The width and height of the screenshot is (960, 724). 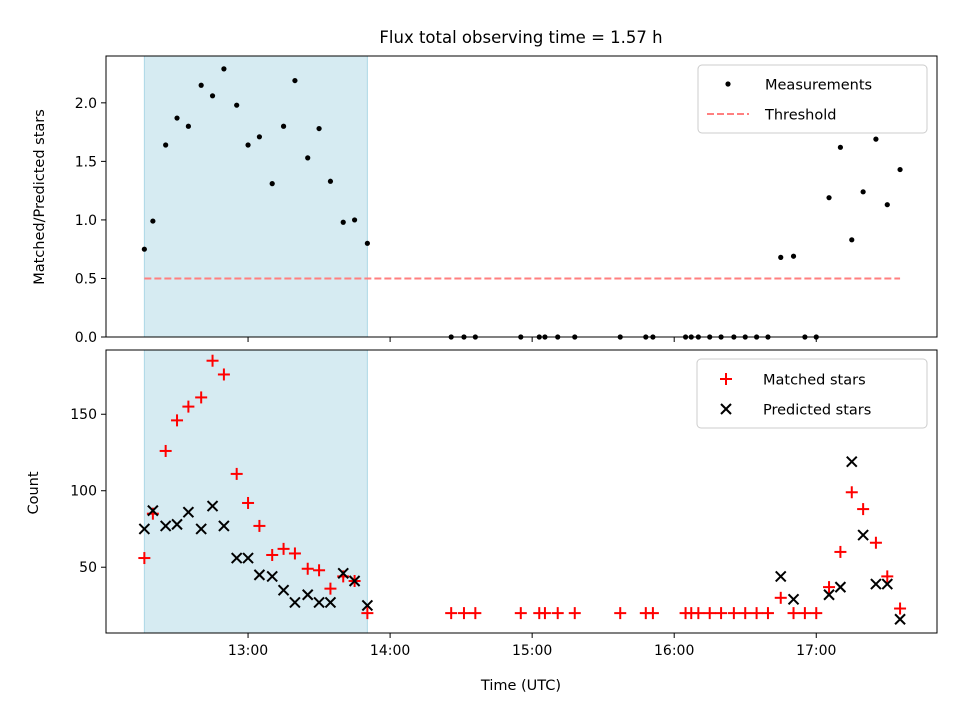 I want to click on legend-label-predicted: Predicted stars, so click(x=817, y=411).